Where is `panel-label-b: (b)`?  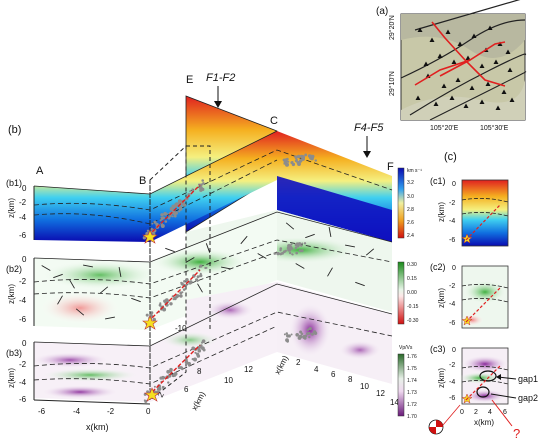
panel-label-b: (b) is located at coordinates (14, 130).